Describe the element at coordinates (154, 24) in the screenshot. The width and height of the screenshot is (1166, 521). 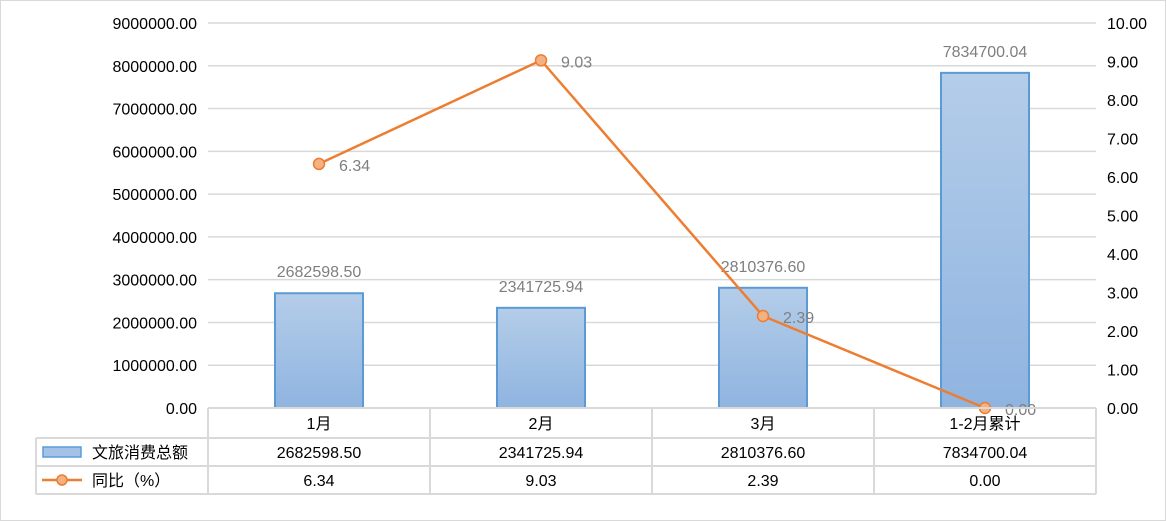
I see `left-axis-tick: 9000000.00` at that location.